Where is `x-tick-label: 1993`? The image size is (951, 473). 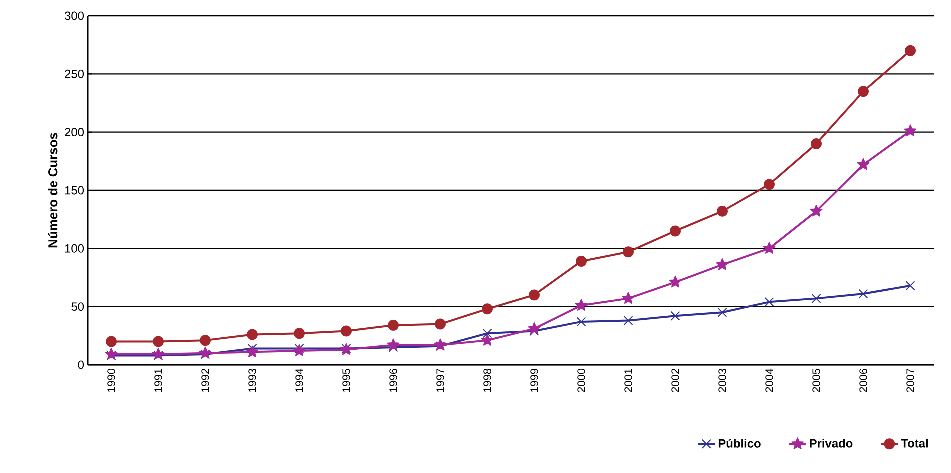 x-tick-label: 1993 is located at coordinates (252, 380).